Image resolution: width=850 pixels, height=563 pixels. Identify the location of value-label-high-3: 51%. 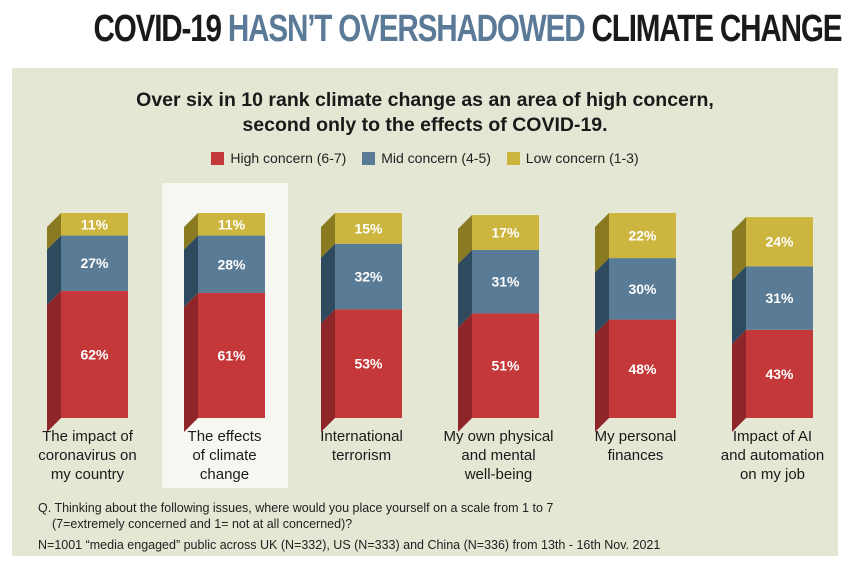
(505, 366).